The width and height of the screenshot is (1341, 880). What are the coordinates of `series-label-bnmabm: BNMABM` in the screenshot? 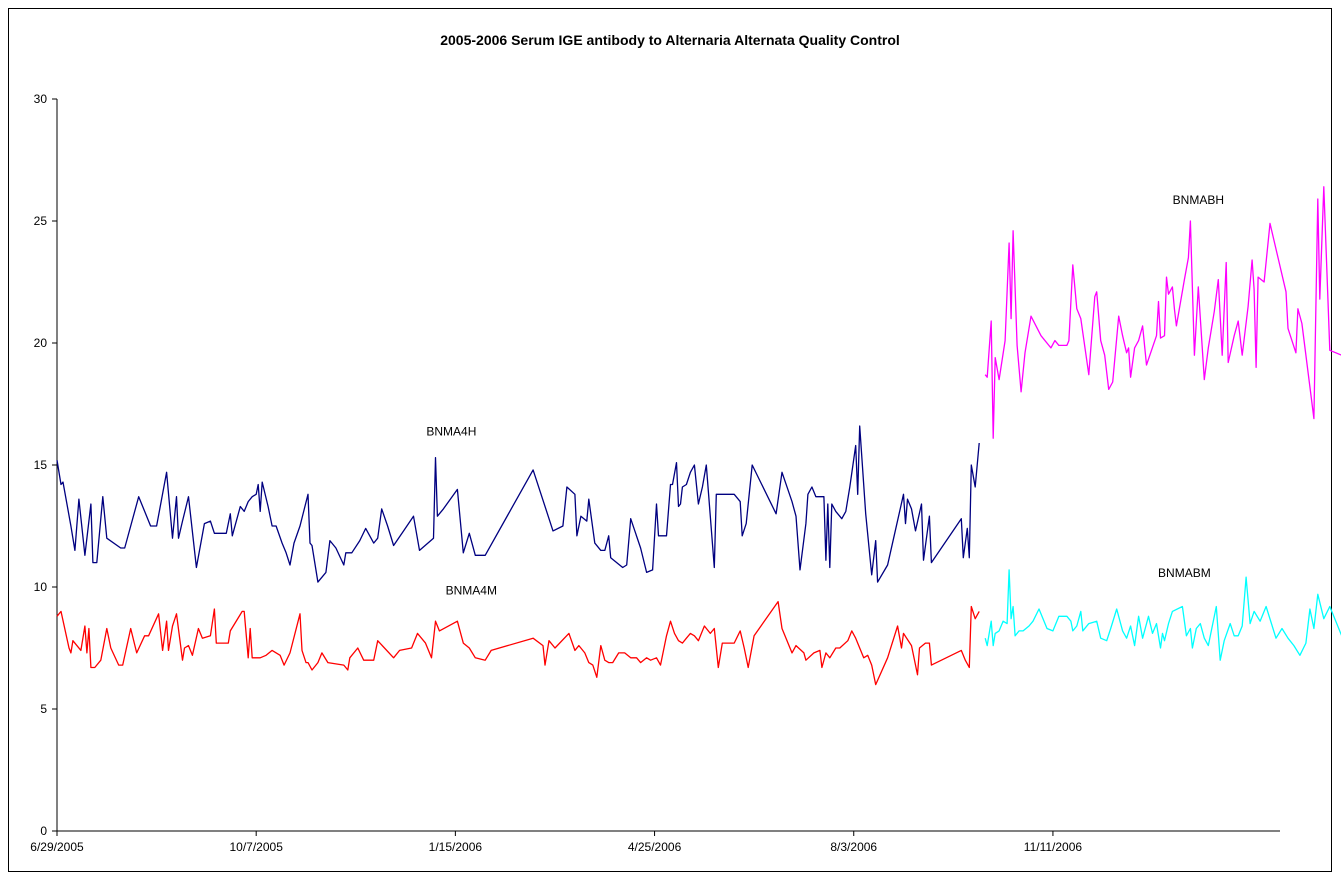 It's located at (1184, 573).